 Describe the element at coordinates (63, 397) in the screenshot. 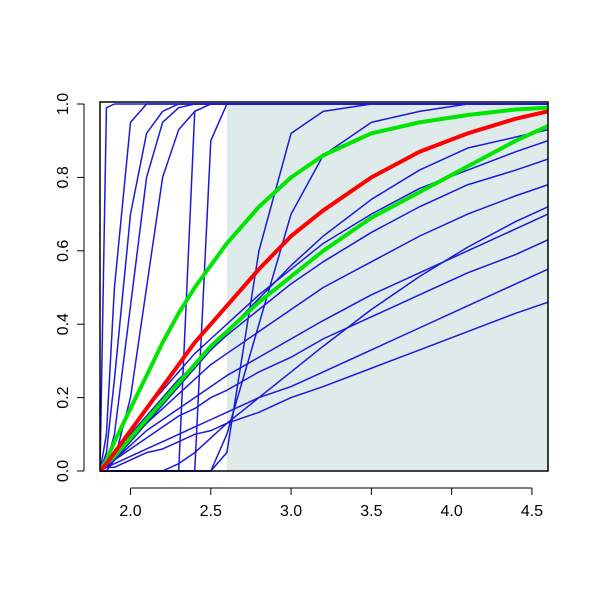

I see `y-tick-label: 0.2` at that location.